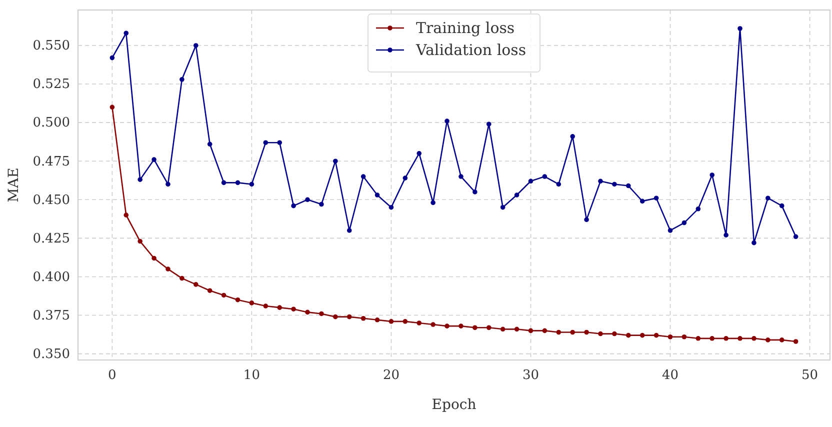 Image resolution: width=832 pixels, height=427 pixels. I want to click on x-tick-label: 20, so click(391, 376).